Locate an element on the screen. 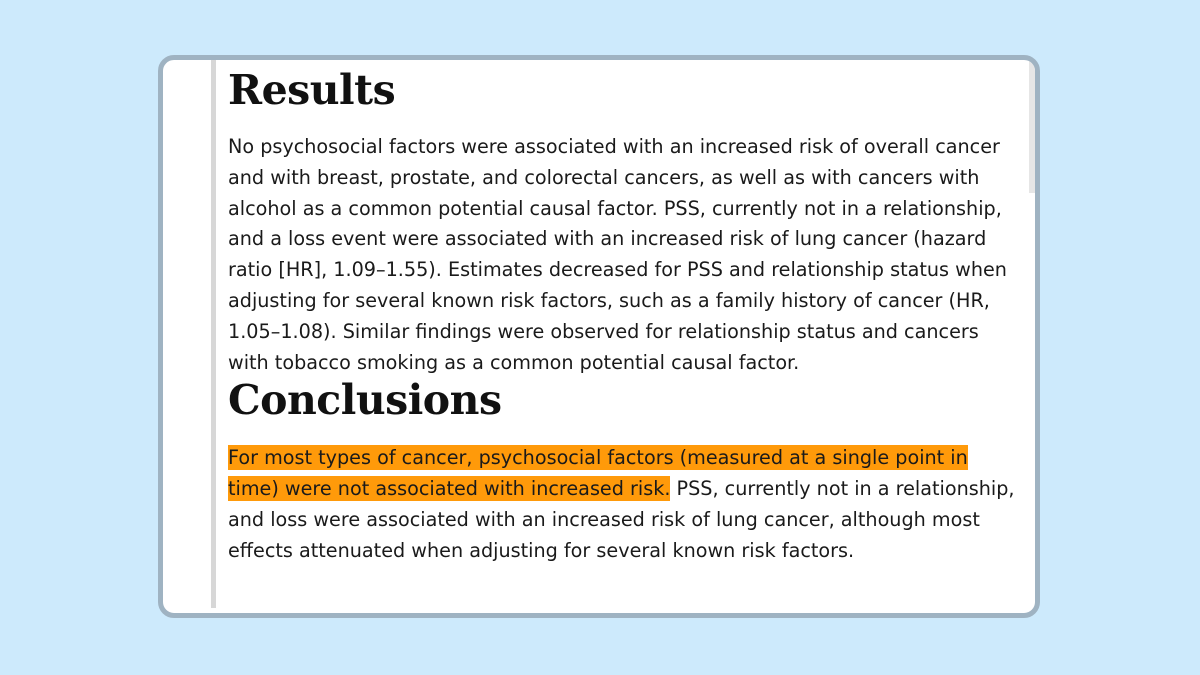 Image resolution: width=1200 pixels, height=675 pixels. scrollbar-thumb is located at coordinates (1032, 126).